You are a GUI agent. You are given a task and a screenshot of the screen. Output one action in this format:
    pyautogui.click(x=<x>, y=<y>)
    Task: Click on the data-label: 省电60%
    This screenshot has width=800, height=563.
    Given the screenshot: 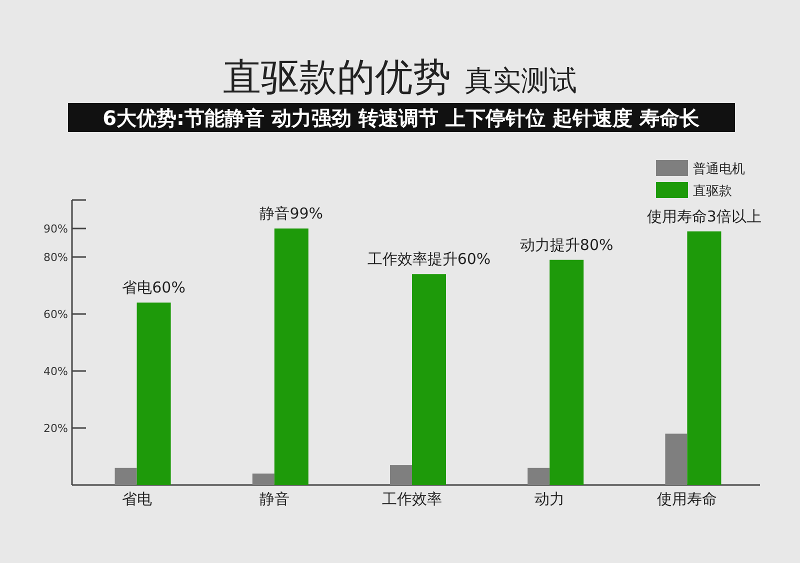 What is the action you would take?
    pyautogui.click(x=154, y=287)
    